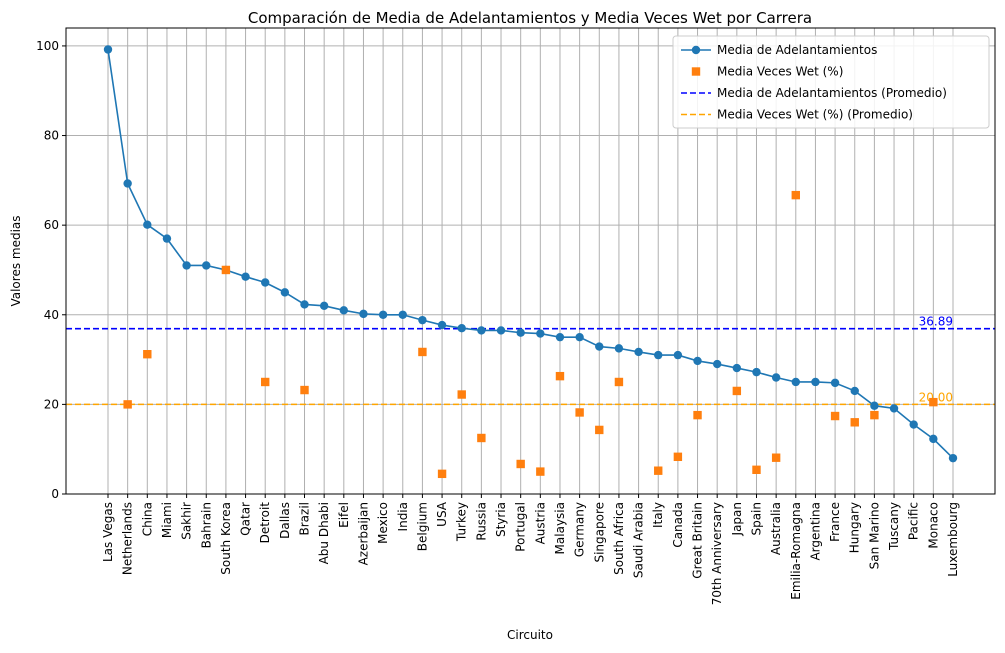 This screenshot has height=653, width=1005. I want to click on y-tick-label: 60, so click(51, 225).